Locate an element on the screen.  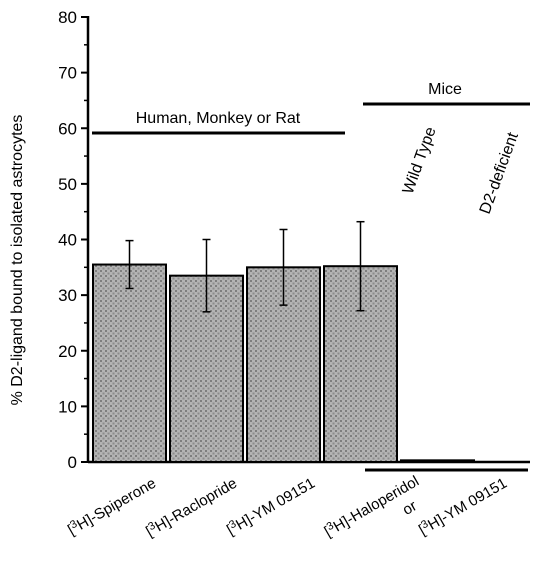
y-tick-label: 30 is located at coordinates (67, 295).